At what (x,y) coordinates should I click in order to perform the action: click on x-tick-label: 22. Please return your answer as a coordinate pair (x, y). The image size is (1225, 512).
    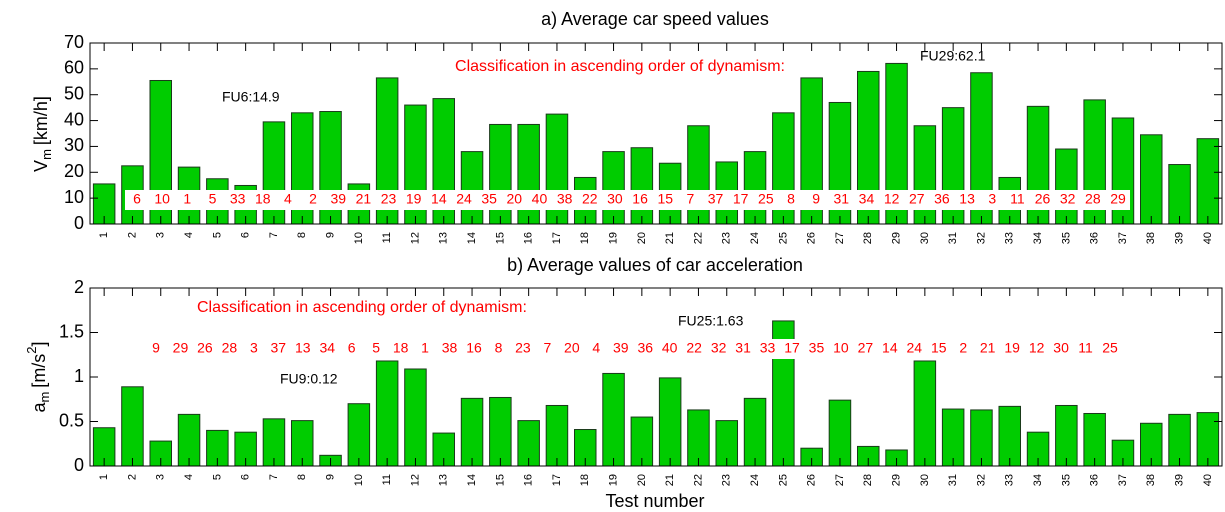
    Looking at the image, I should click on (698, 480).